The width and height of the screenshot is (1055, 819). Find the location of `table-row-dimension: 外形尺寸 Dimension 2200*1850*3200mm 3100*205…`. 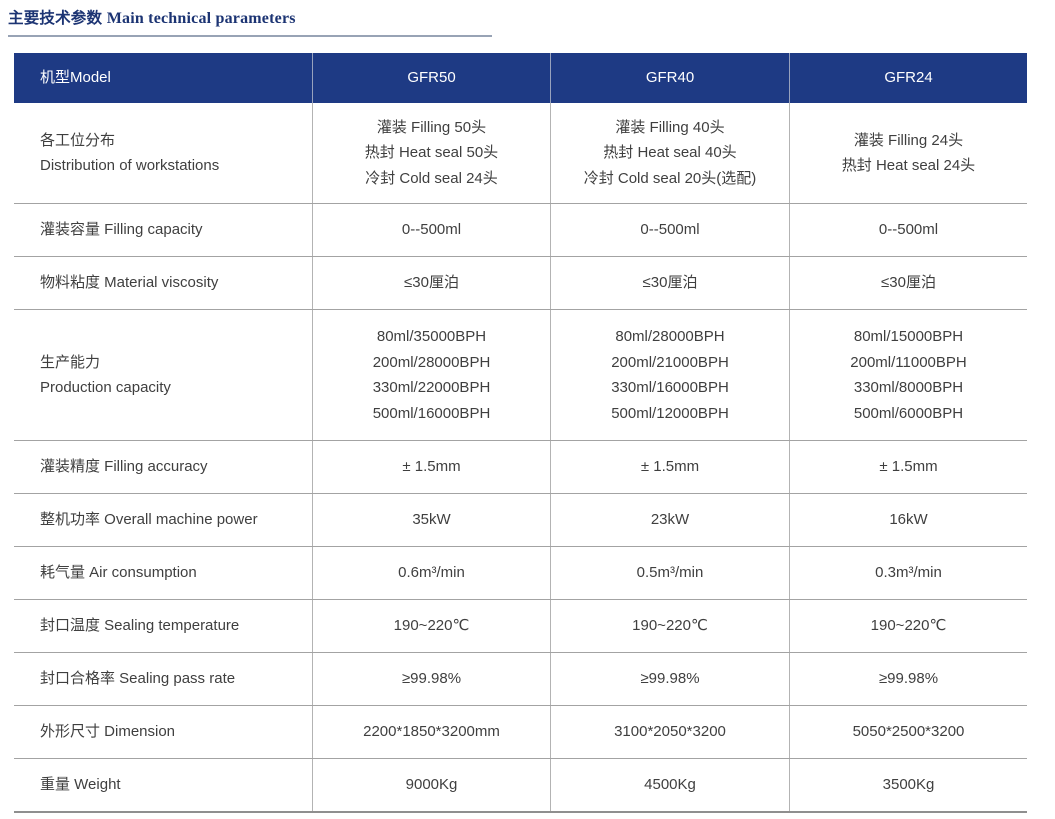

table-row-dimension: 外形尺寸 Dimension 2200*1850*3200mm 3100*205… is located at coordinates (520, 732).